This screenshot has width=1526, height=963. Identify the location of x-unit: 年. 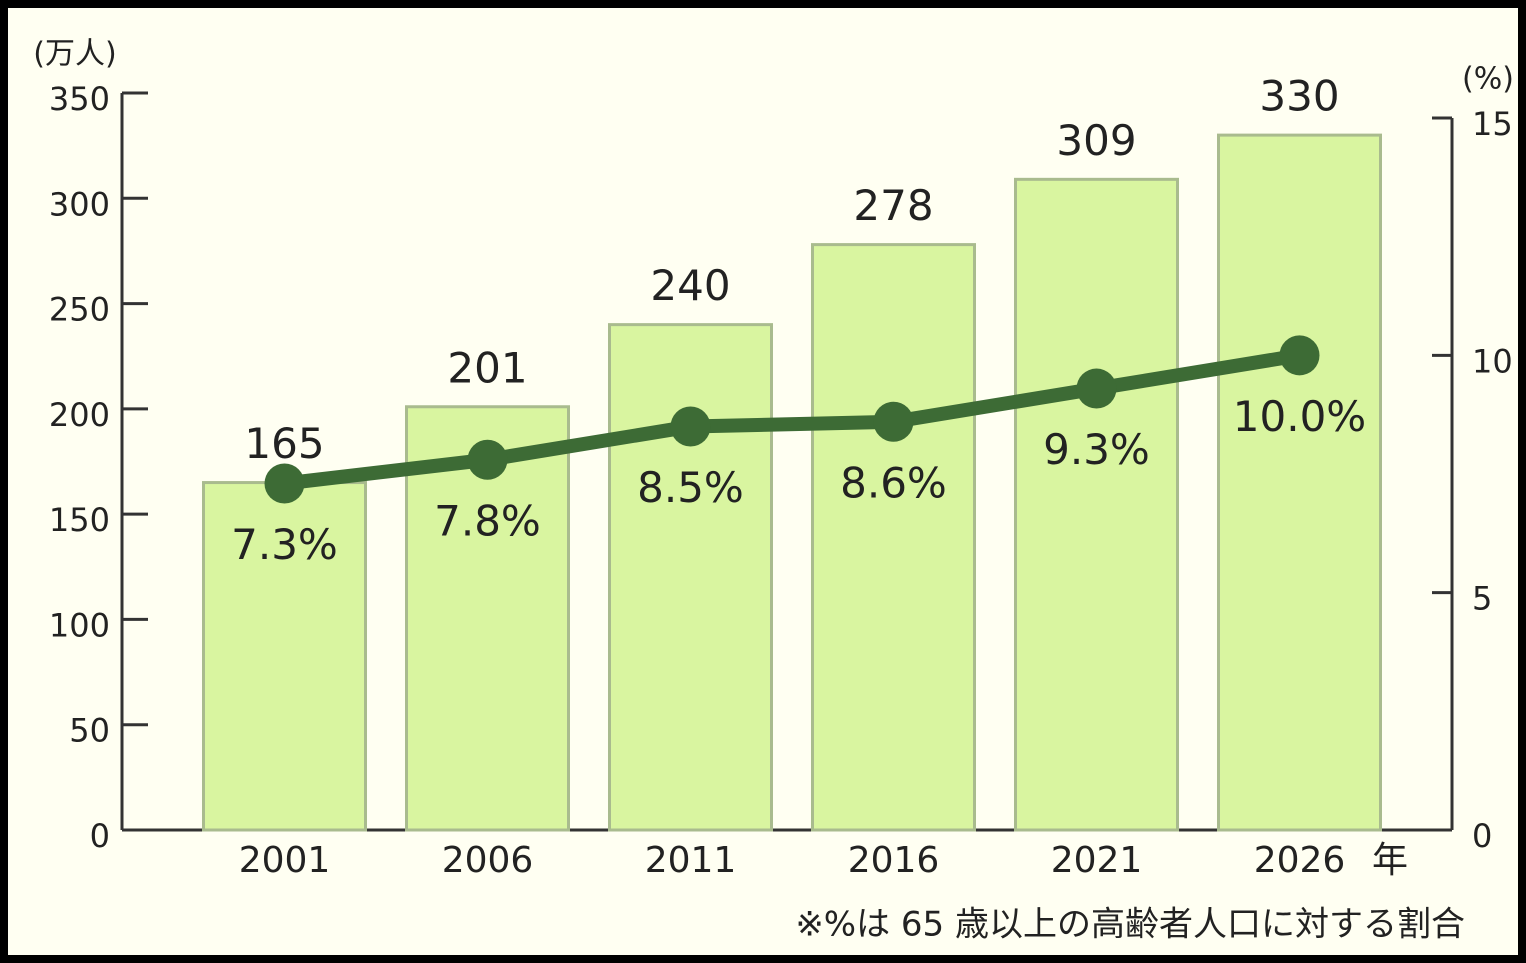
(1390, 860).